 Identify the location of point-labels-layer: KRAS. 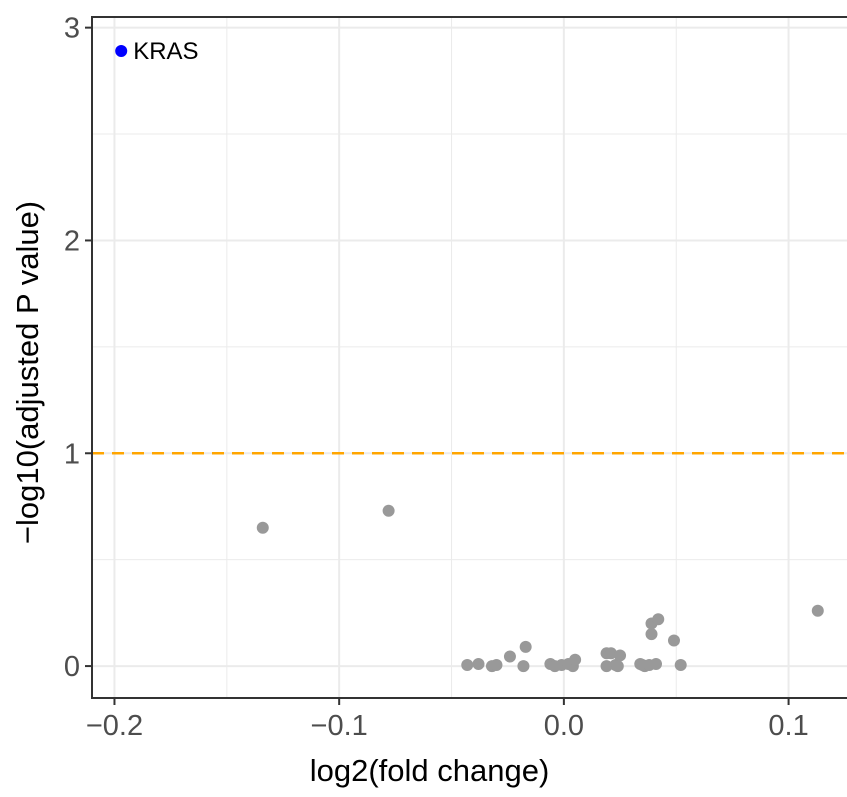
(165, 51).